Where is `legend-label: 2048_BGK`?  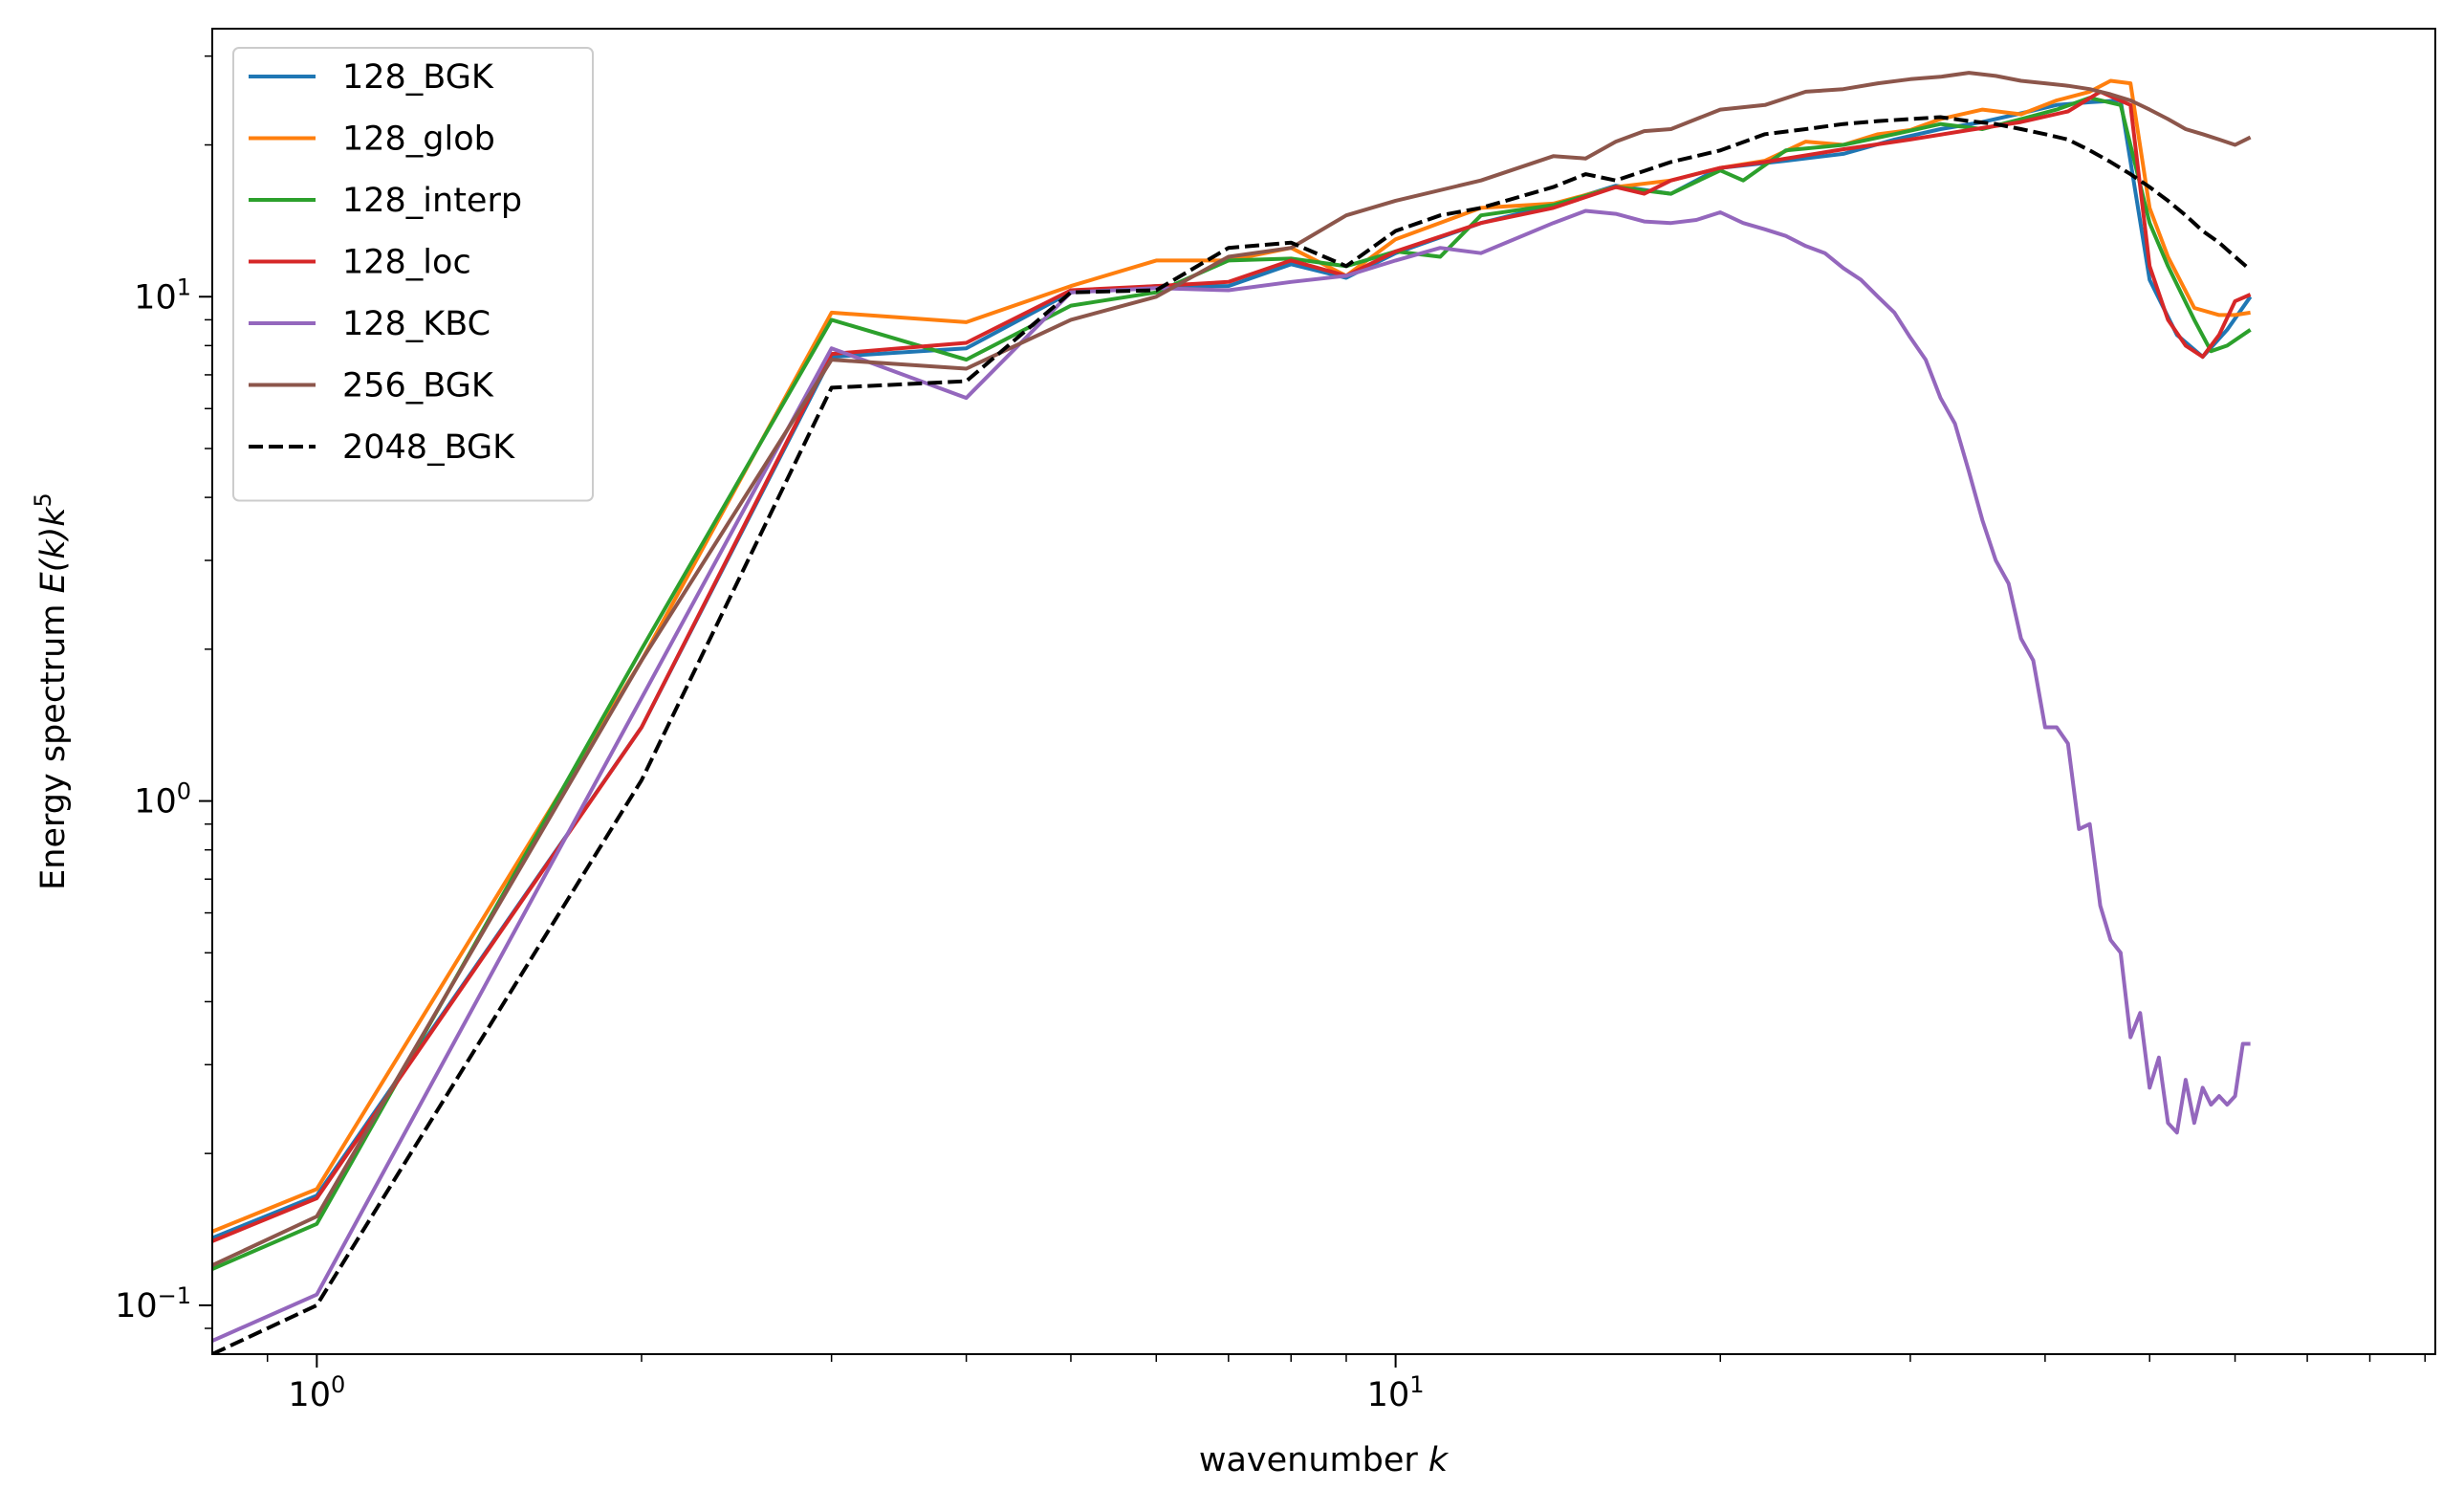
legend-label: 2048_BGK is located at coordinates (428, 447).